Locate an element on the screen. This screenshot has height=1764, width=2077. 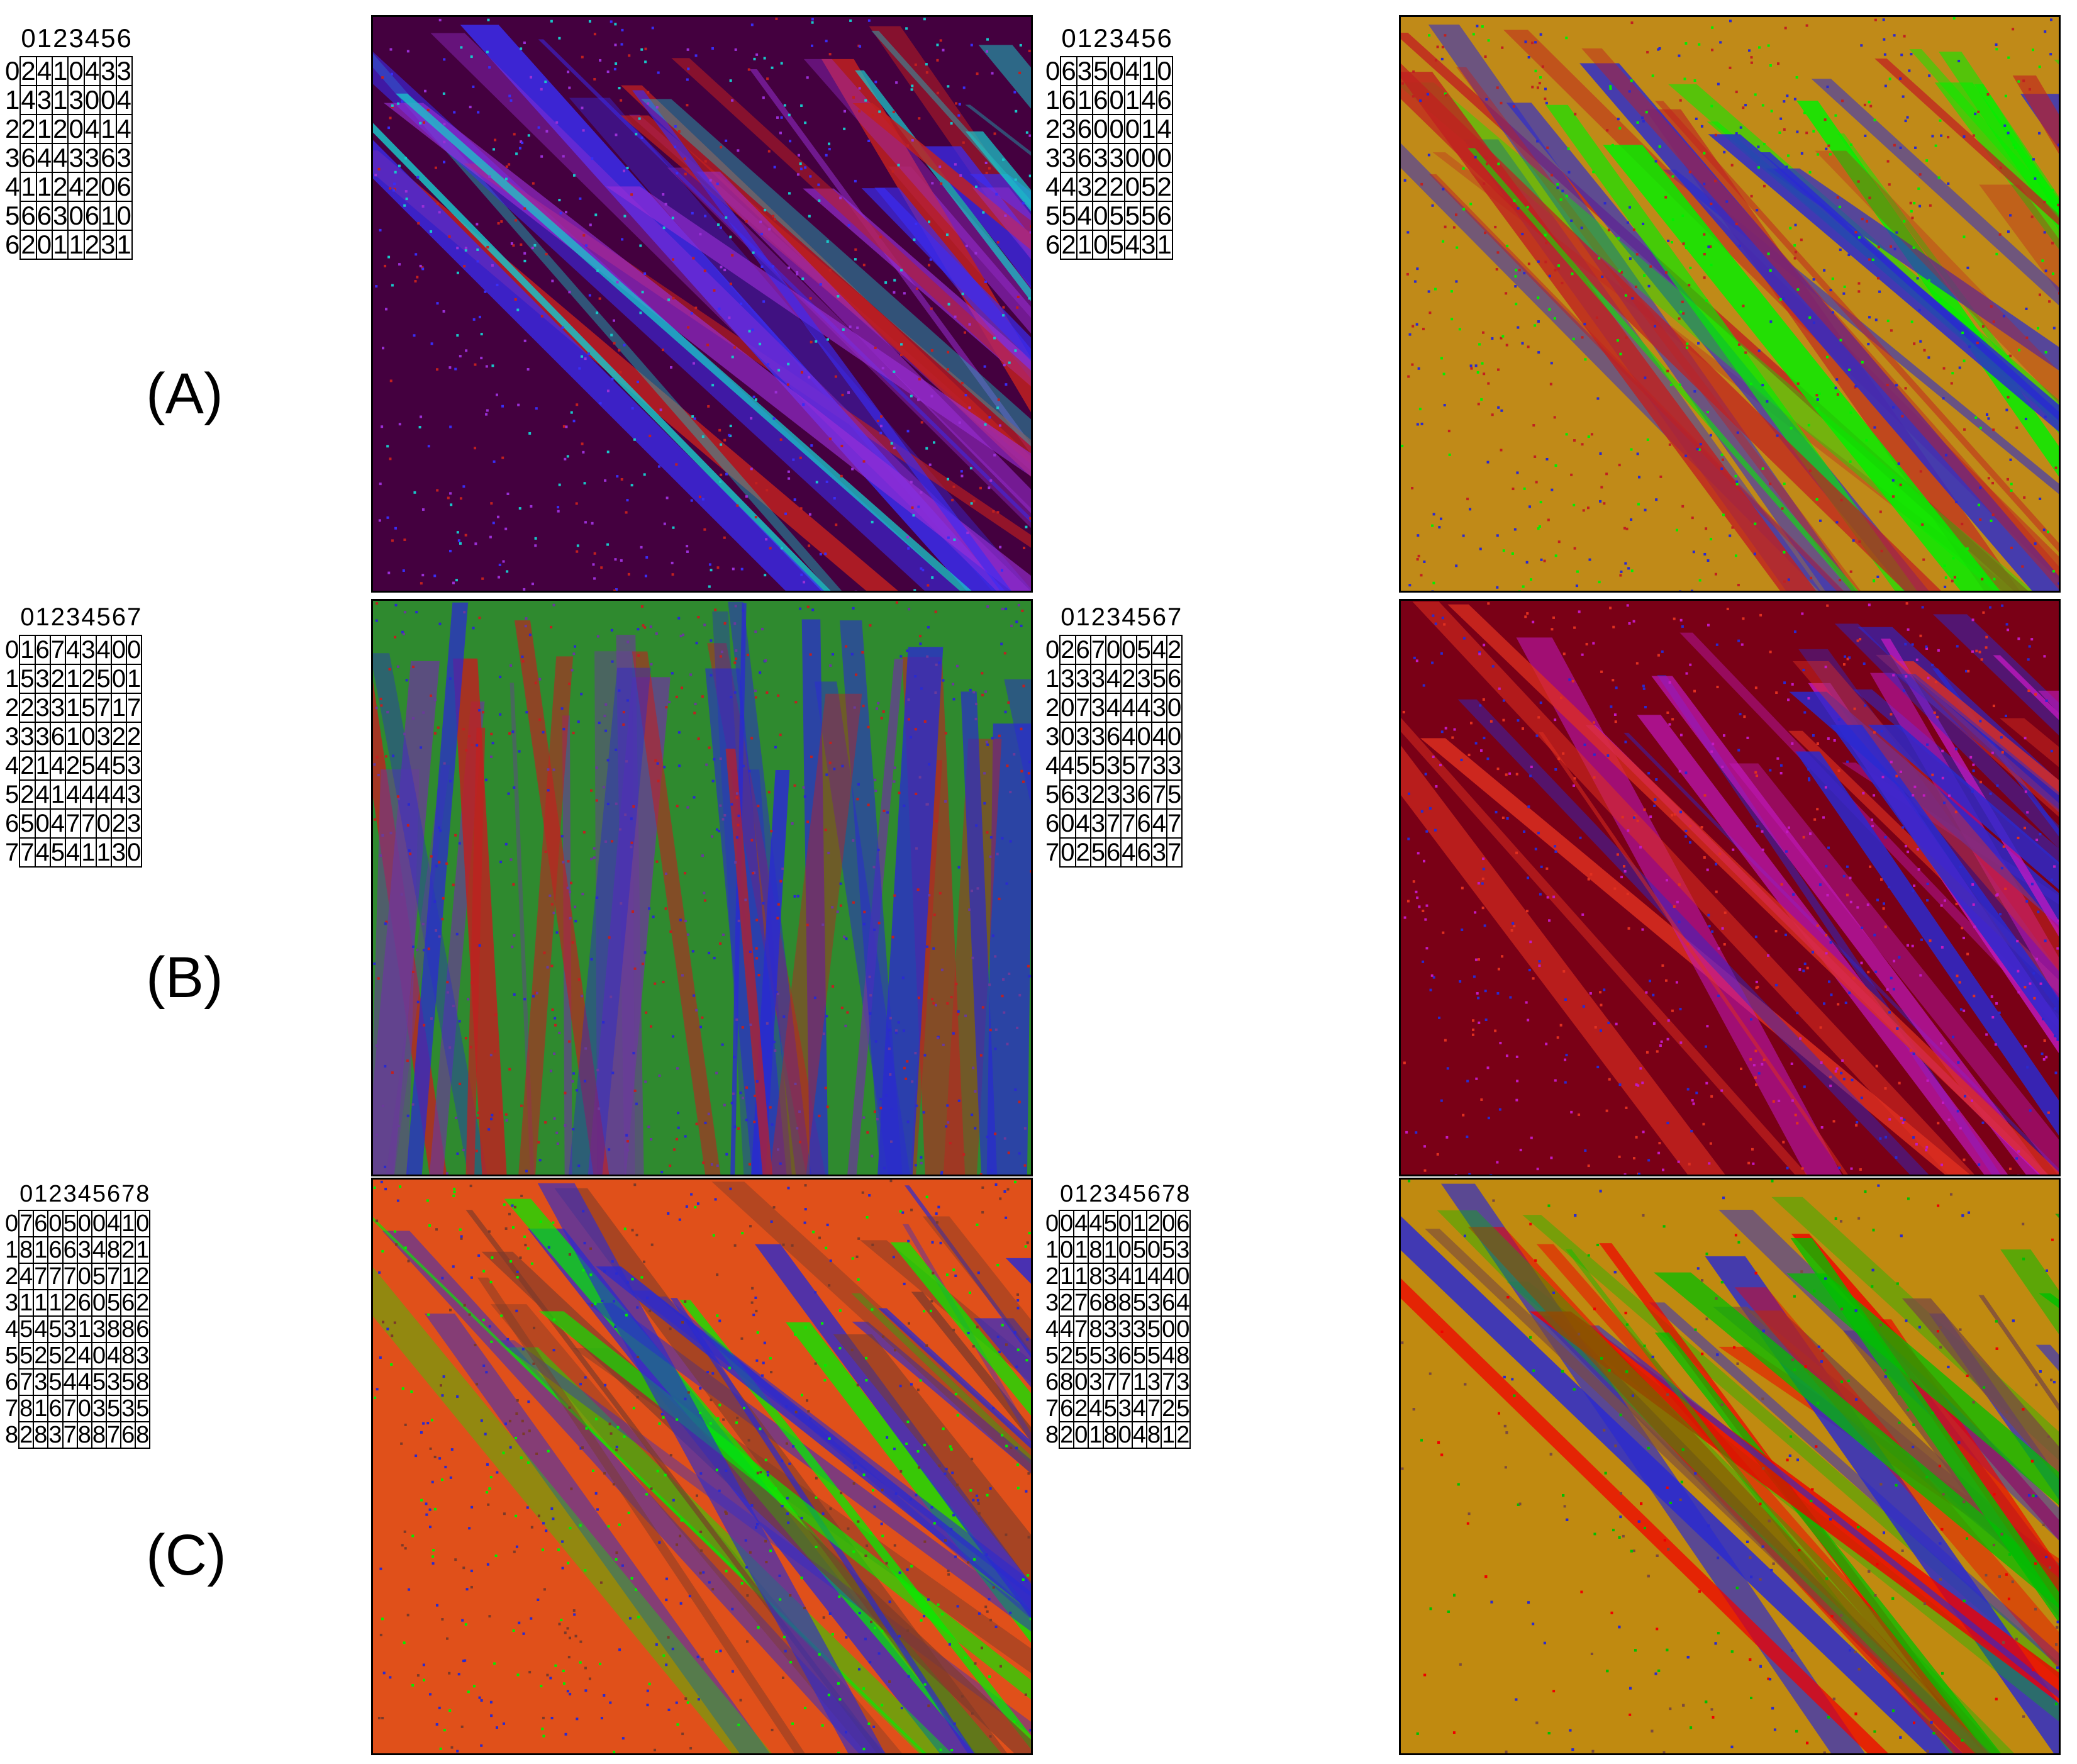
rule-cell: 3 is located at coordinates (1159, 852).